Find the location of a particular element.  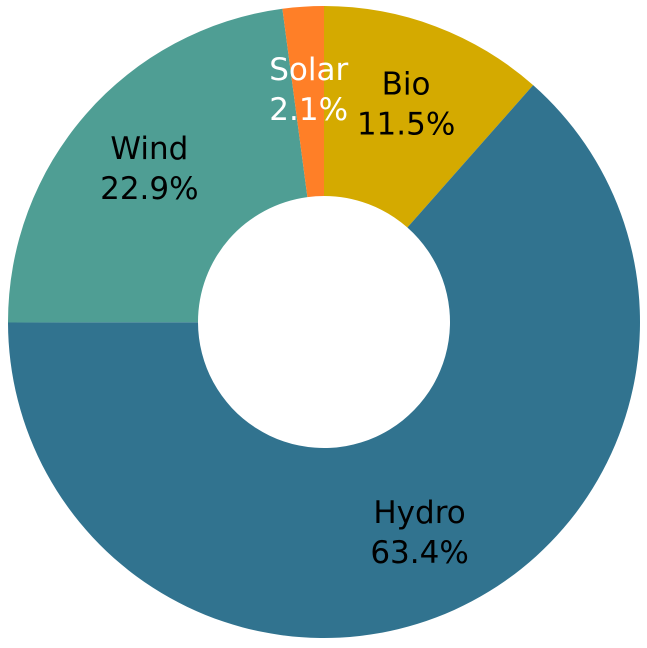

slice-label: Hydro is located at coordinates (419, 513).